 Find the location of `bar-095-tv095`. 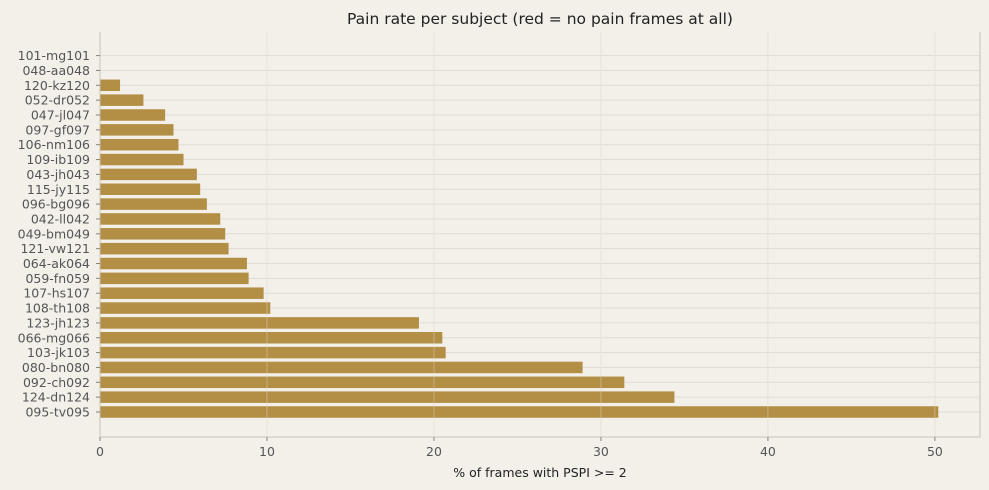

bar-095-tv095 is located at coordinates (519, 412).